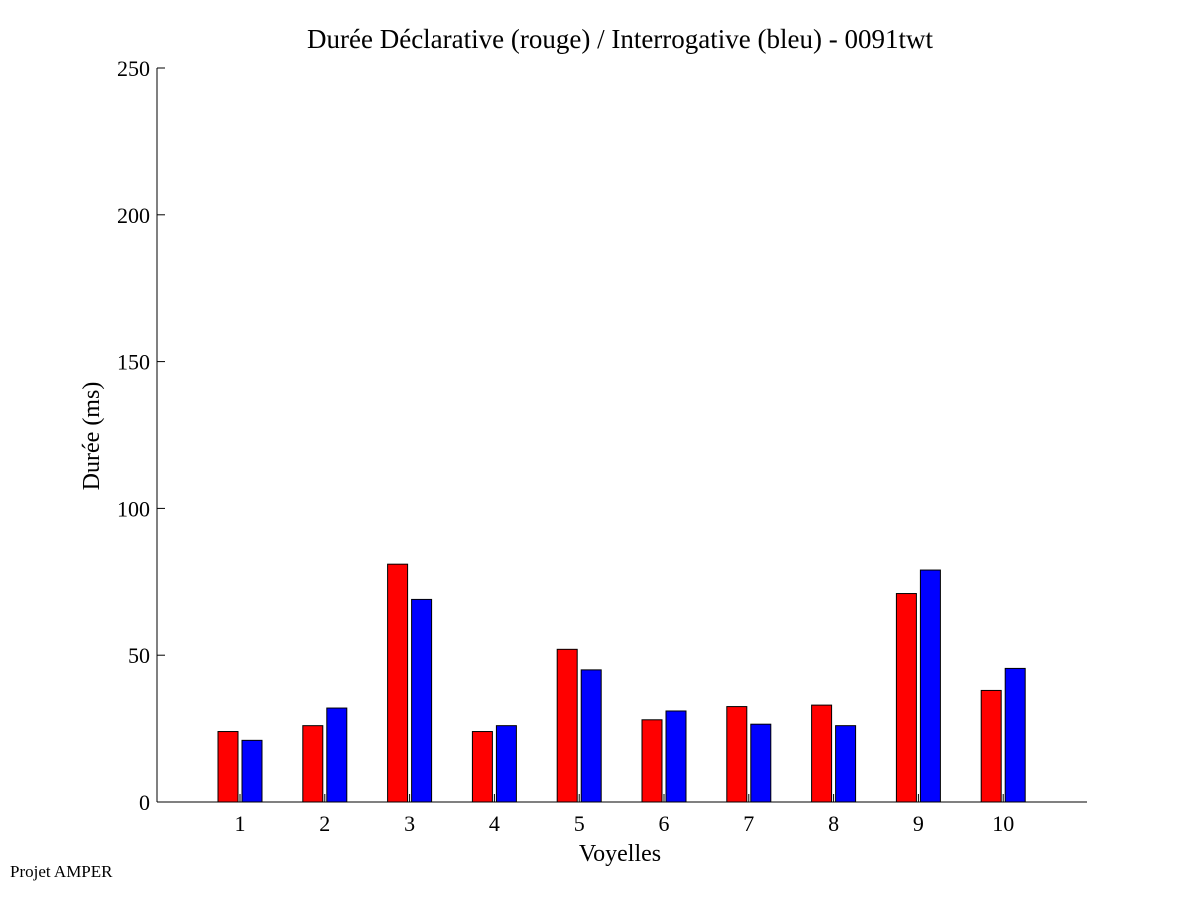 The height and width of the screenshot is (901, 1201). Describe the element at coordinates (139, 655) in the screenshot. I see `y-tick-label-50: 50` at that location.